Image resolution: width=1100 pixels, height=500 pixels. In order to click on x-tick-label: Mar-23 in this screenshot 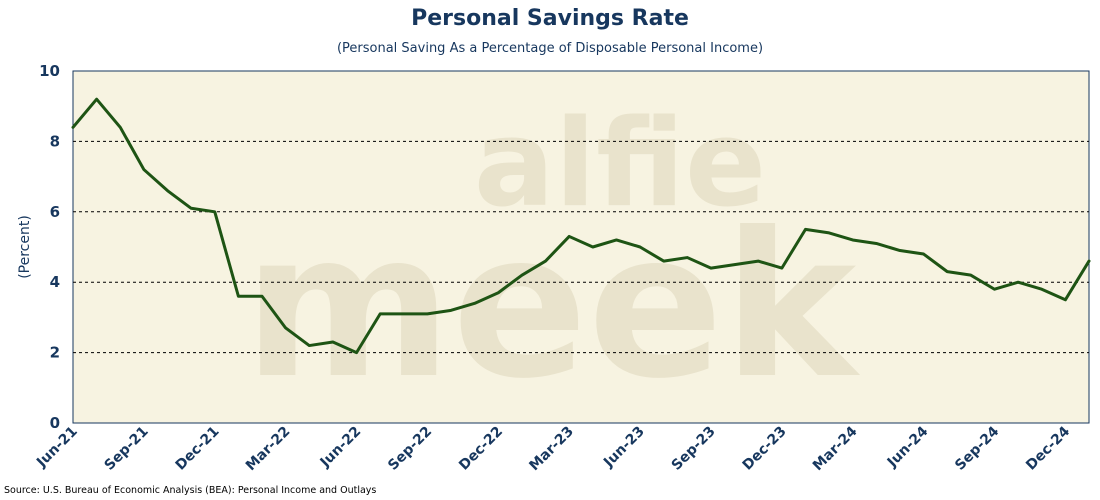, I will do `click(551, 449)`.